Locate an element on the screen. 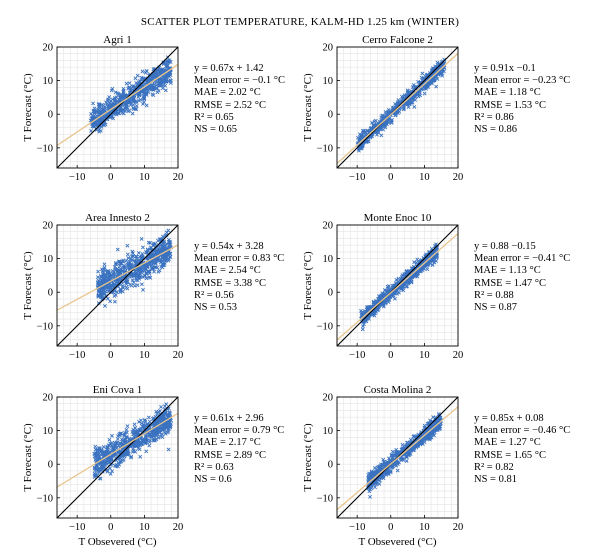 The height and width of the screenshot is (553, 600). stats-line: Mean error = 0.83 °C is located at coordinates (239, 259).